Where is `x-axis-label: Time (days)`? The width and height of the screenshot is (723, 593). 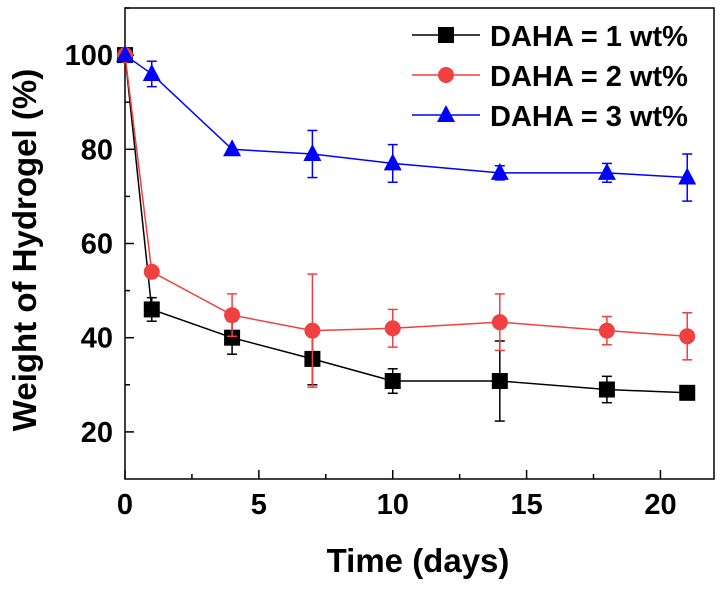 x-axis-label: Time (days) is located at coordinates (418, 560).